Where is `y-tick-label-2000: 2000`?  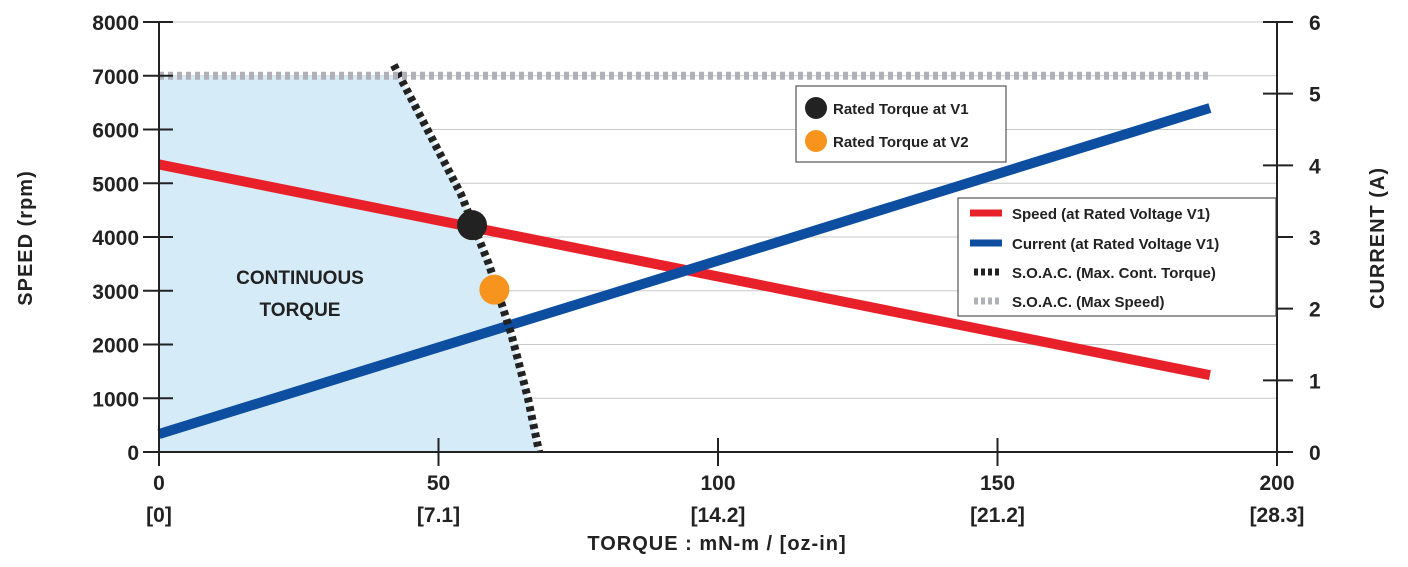 y-tick-label-2000: 2000 is located at coordinates (115, 346).